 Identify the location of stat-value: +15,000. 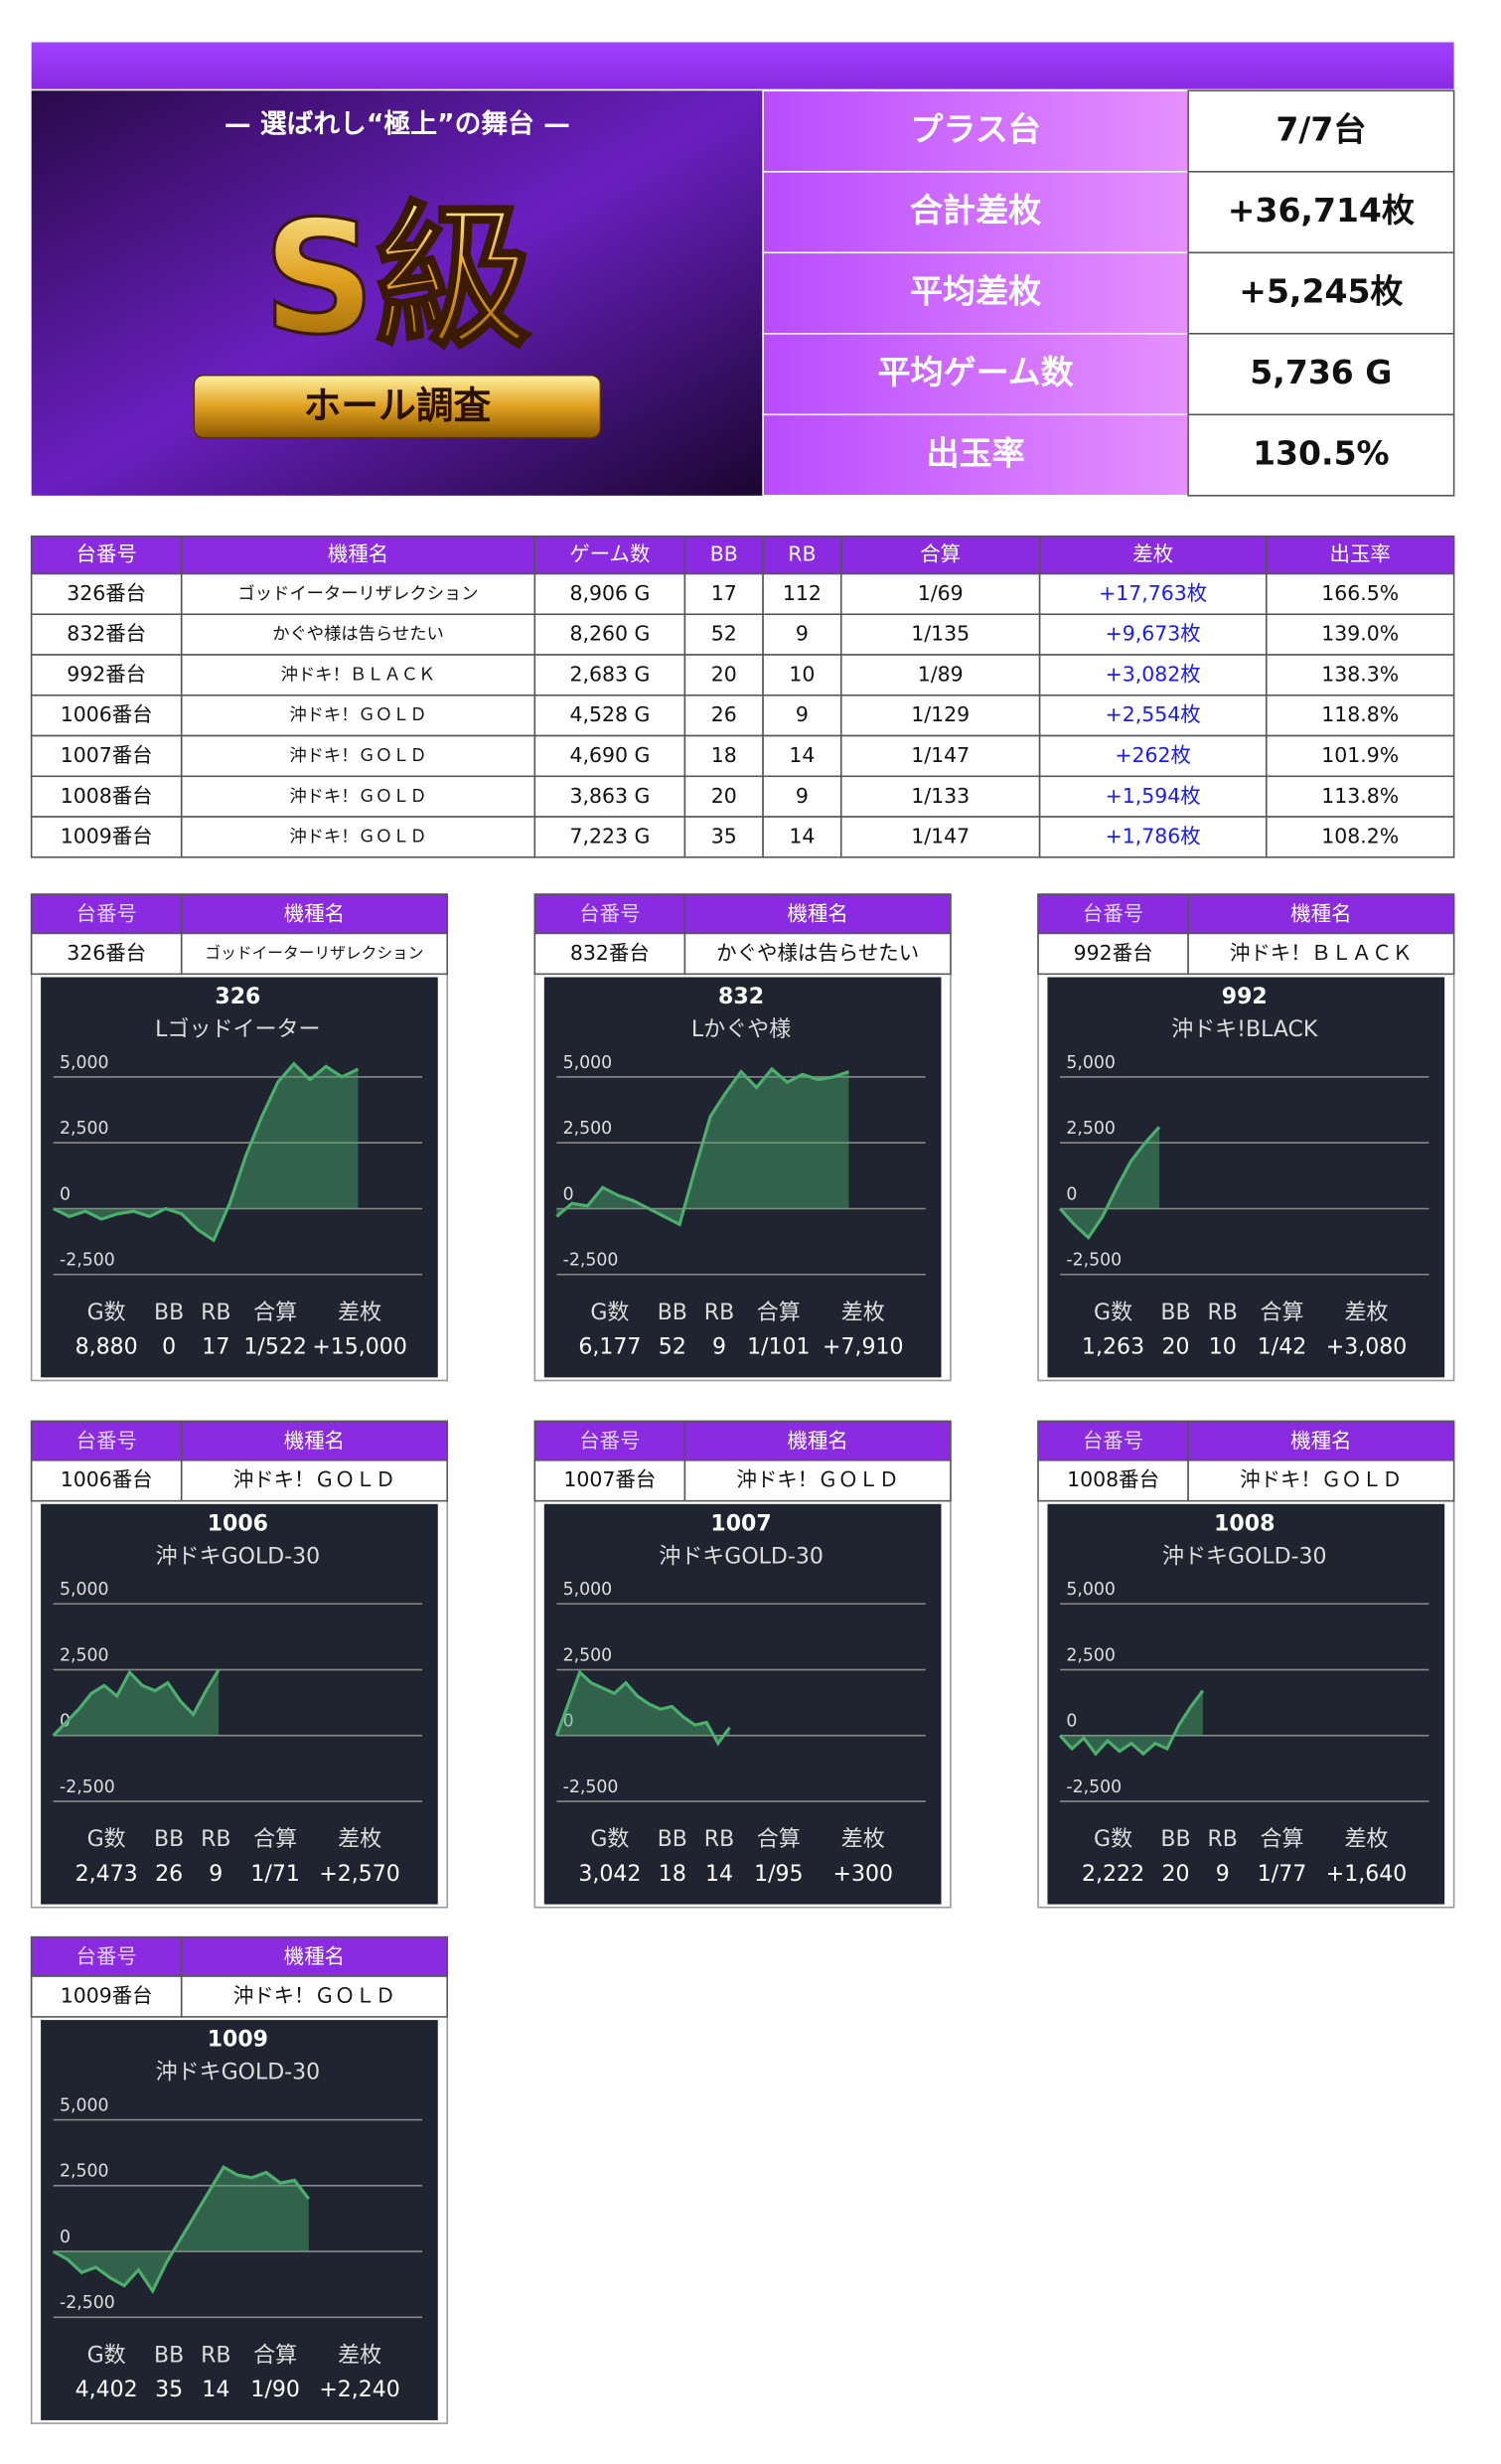
(359, 1346).